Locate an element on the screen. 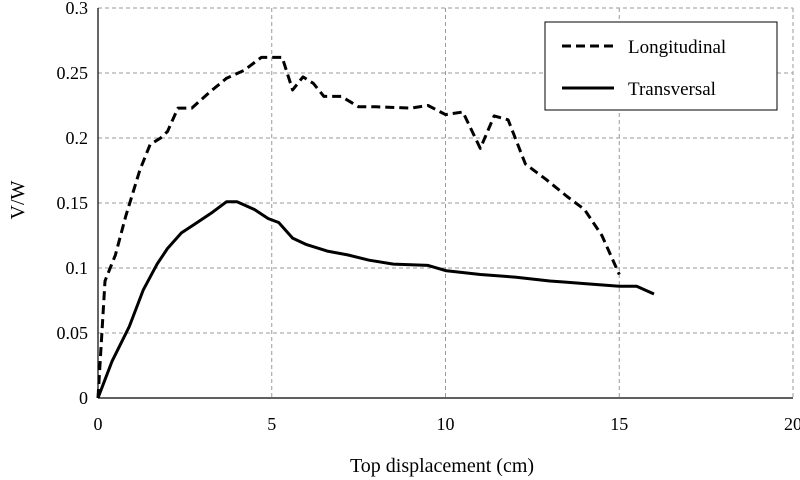 Image resolution: width=800 pixels, height=480 pixels. x-axis-title: Top displacement (cm) is located at coordinates (442, 466).